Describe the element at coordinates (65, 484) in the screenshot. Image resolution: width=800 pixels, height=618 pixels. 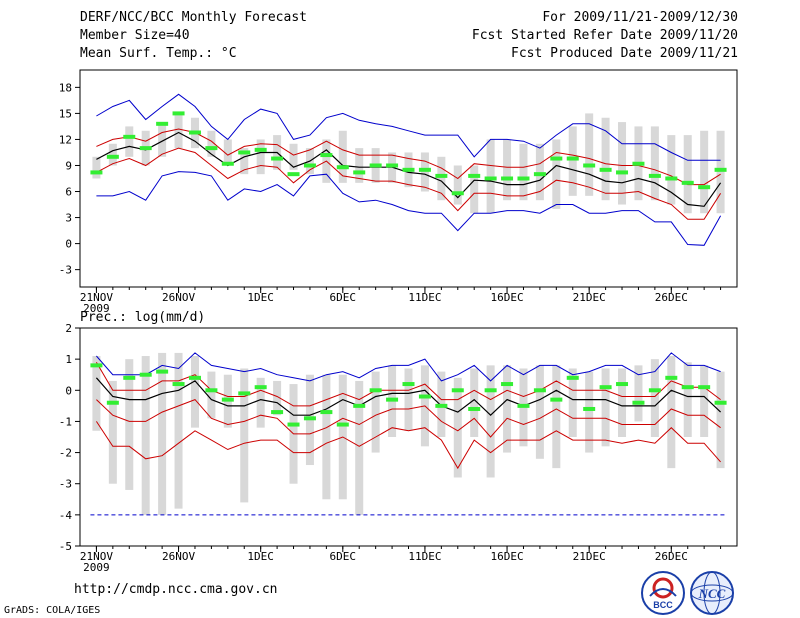
I see `y-tick-label: -3` at that location.